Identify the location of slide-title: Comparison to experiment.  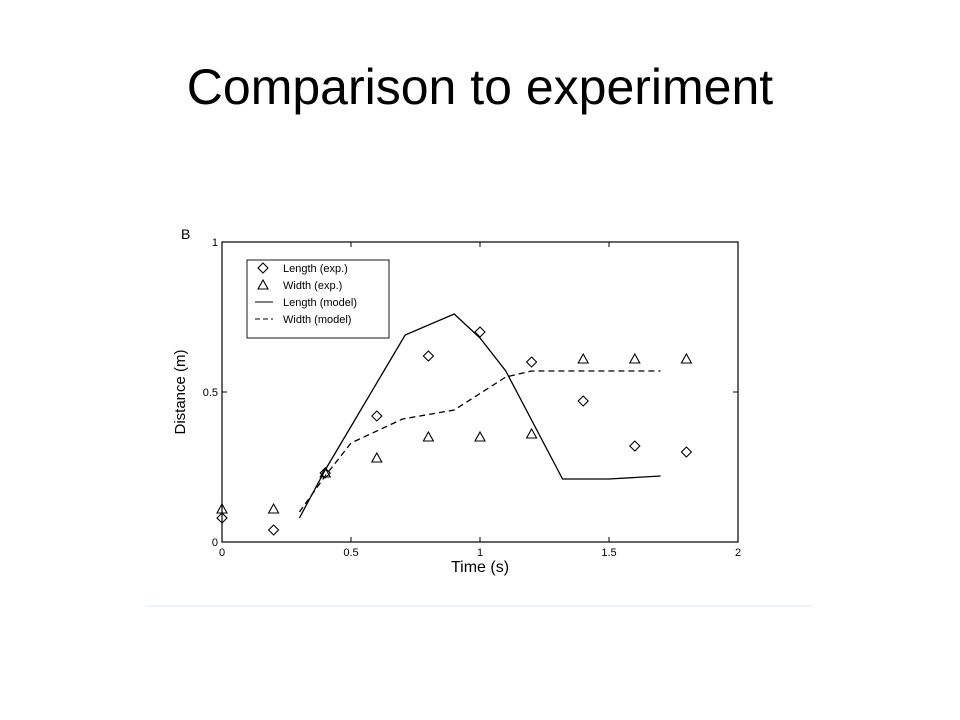
(480, 87).